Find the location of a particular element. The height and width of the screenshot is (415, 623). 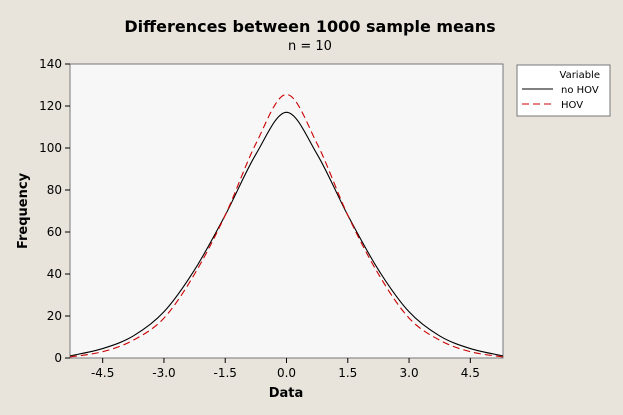

y-tick-label: 0 is located at coordinates (58, 358).